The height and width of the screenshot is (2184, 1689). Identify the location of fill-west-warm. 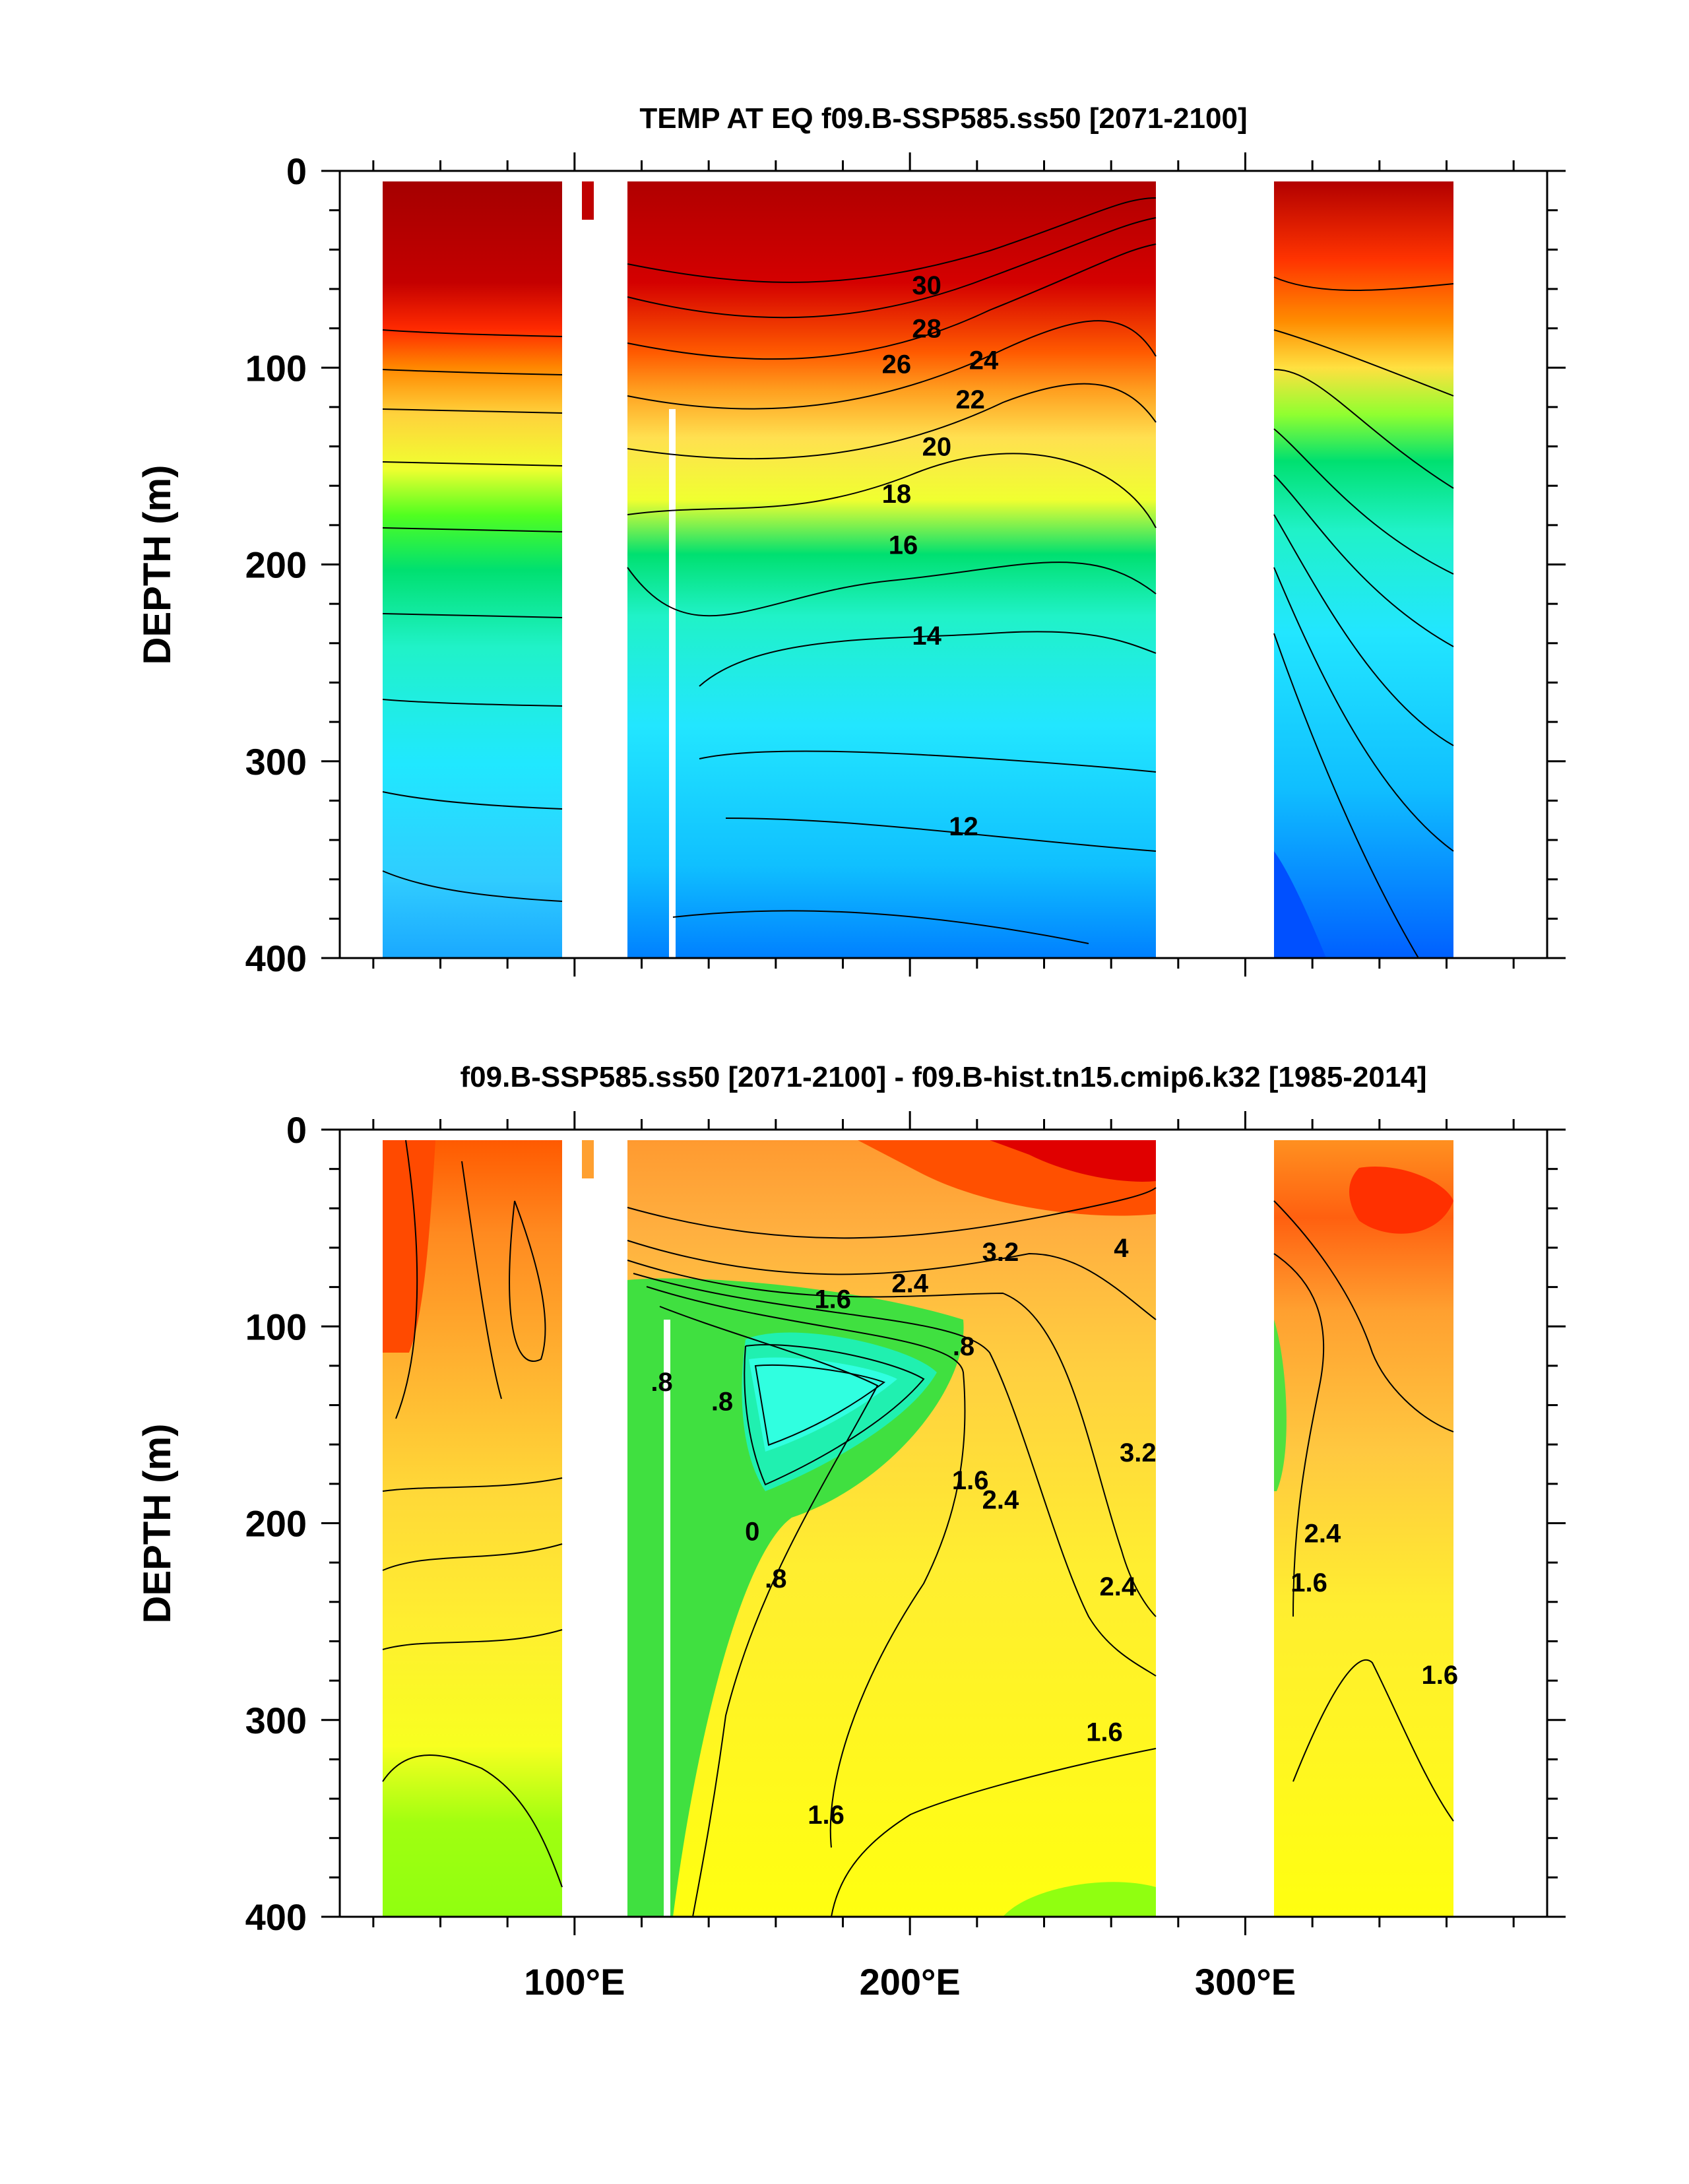
(409, 1246).